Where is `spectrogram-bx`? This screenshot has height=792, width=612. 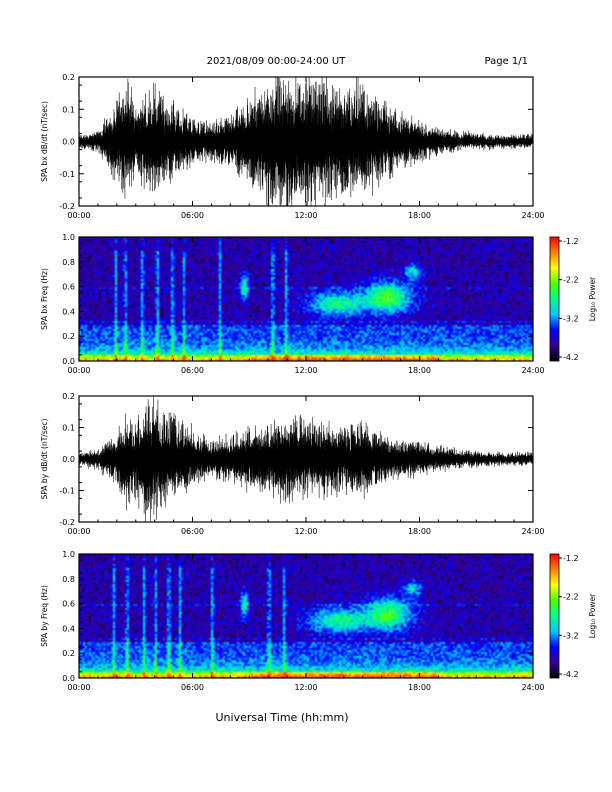 spectrogram-bx is located at coordinates (306, 299).